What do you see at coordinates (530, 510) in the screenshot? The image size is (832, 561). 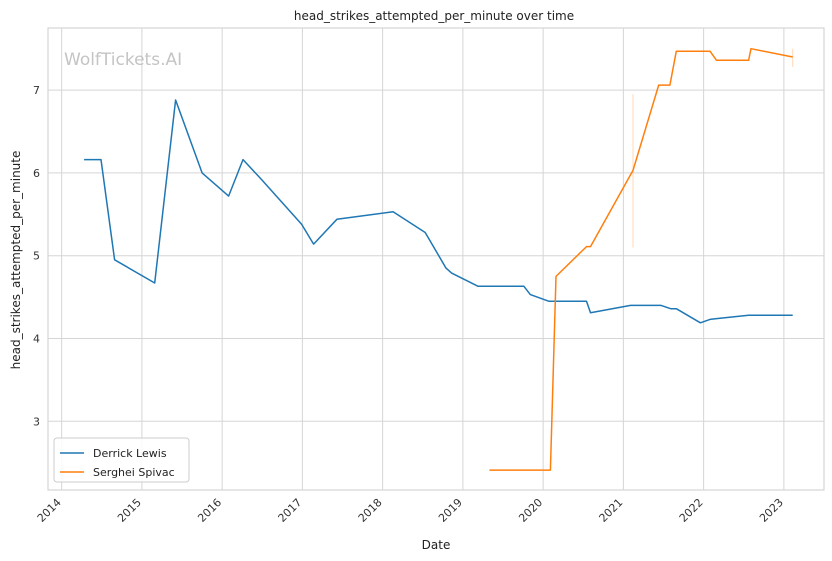 I see `x-tick-label: 2020` at bounding box center [530, 510].